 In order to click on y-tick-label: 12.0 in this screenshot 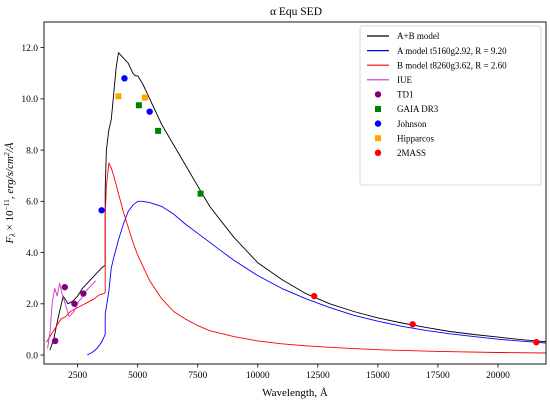, I will do `click(29, 49)`.